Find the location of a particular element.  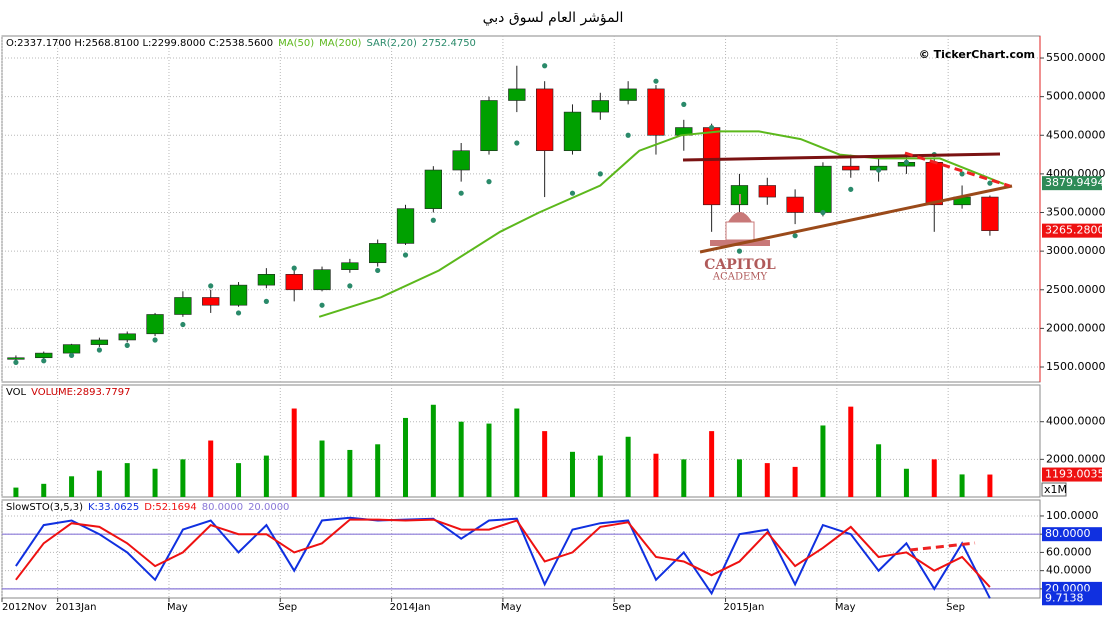

y-tick-label: 3500.0000 is located at coordinates (1076, 212).